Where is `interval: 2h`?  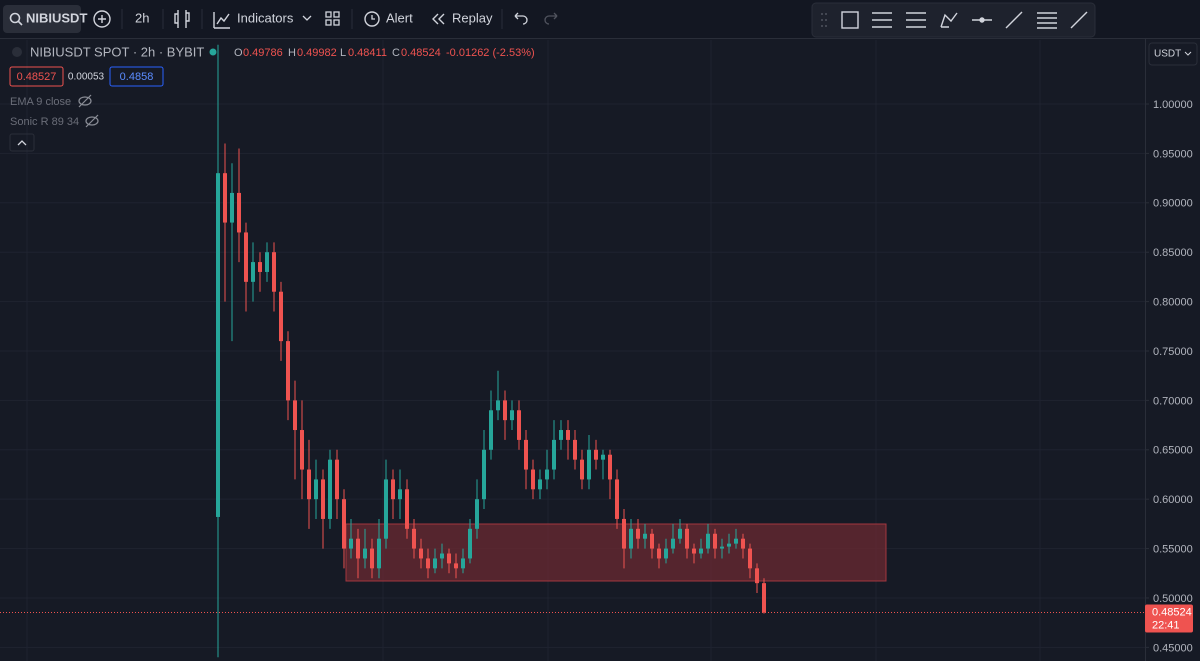
interval: 2h is located at coordinates (142, 17).